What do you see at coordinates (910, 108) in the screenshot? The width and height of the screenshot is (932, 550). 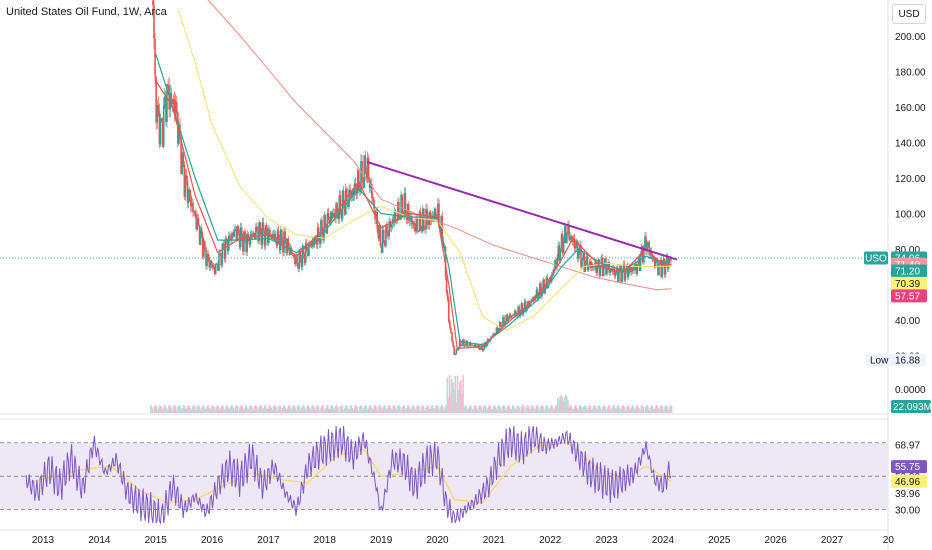 I see `price-tick-label: 160.00` at bounding box center [910, 108].